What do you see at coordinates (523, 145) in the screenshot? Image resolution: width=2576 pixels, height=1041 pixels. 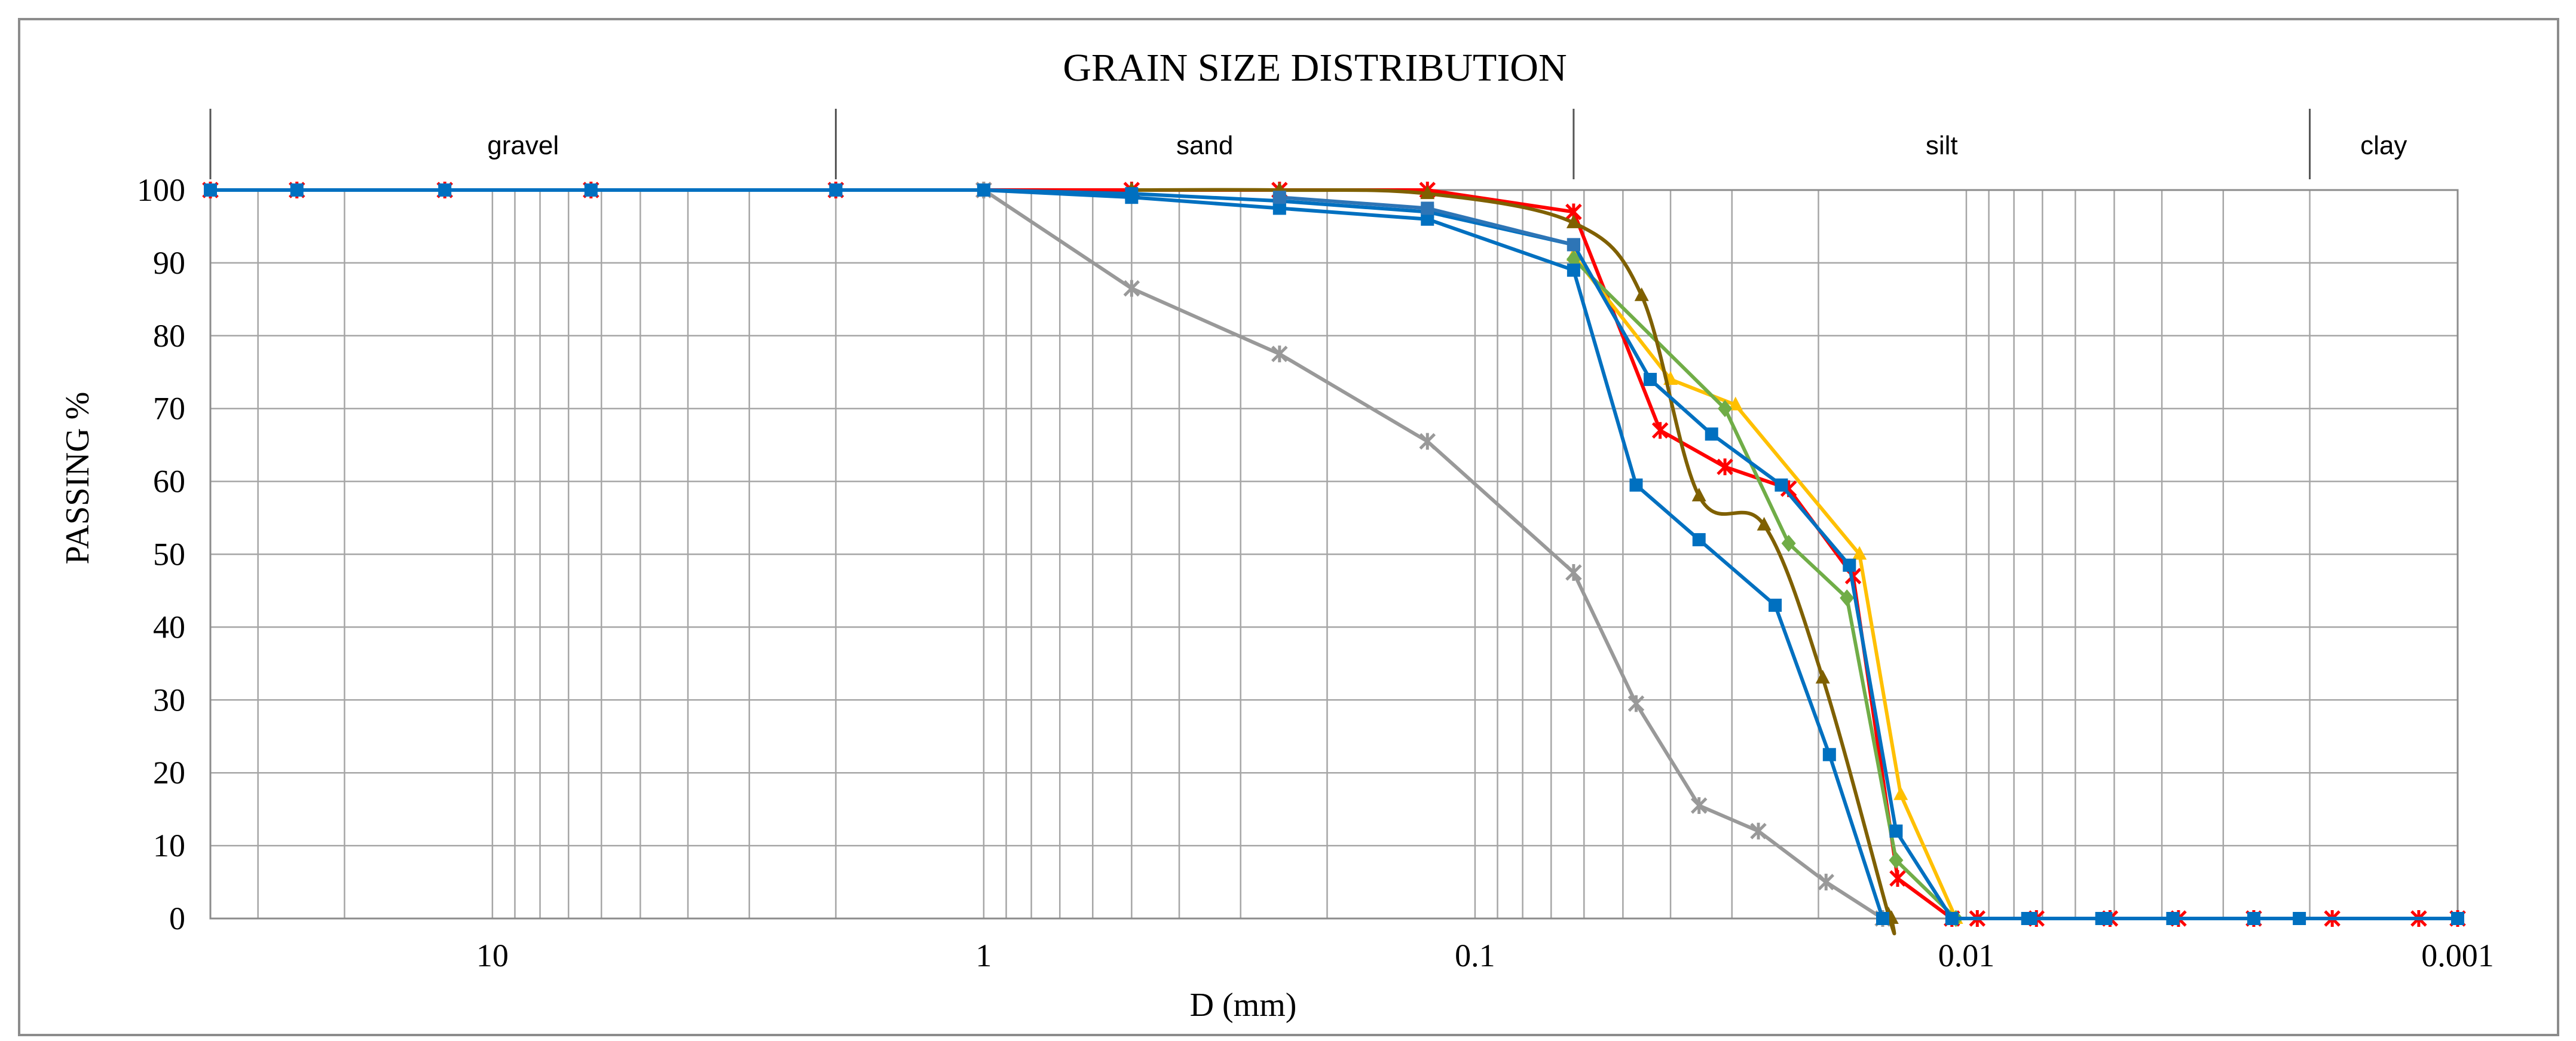 I see `zone-label-gravel: gravel` at bounding box center [523, 145].